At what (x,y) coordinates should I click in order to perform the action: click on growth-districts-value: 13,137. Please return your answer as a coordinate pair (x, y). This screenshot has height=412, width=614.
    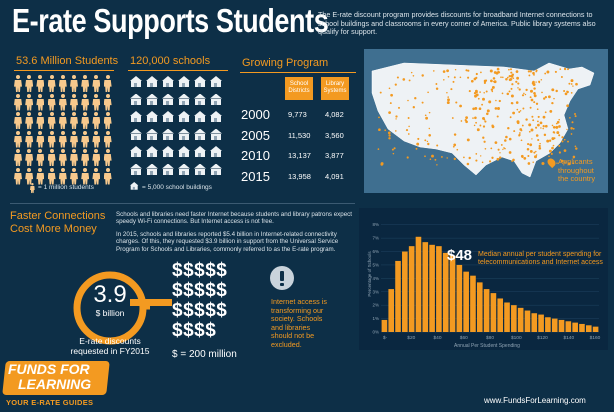
    Looking at the image, I should click on (299, 155).